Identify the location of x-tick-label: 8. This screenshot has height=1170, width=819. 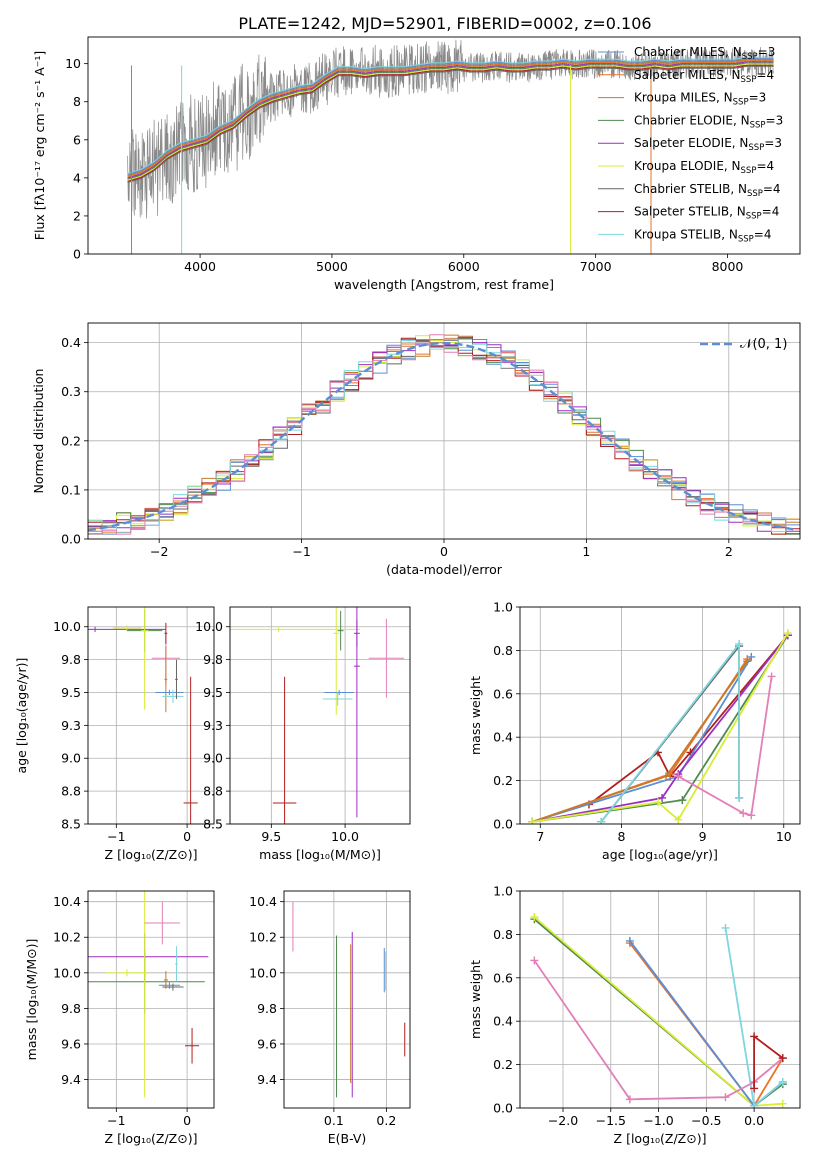
(621, 836).